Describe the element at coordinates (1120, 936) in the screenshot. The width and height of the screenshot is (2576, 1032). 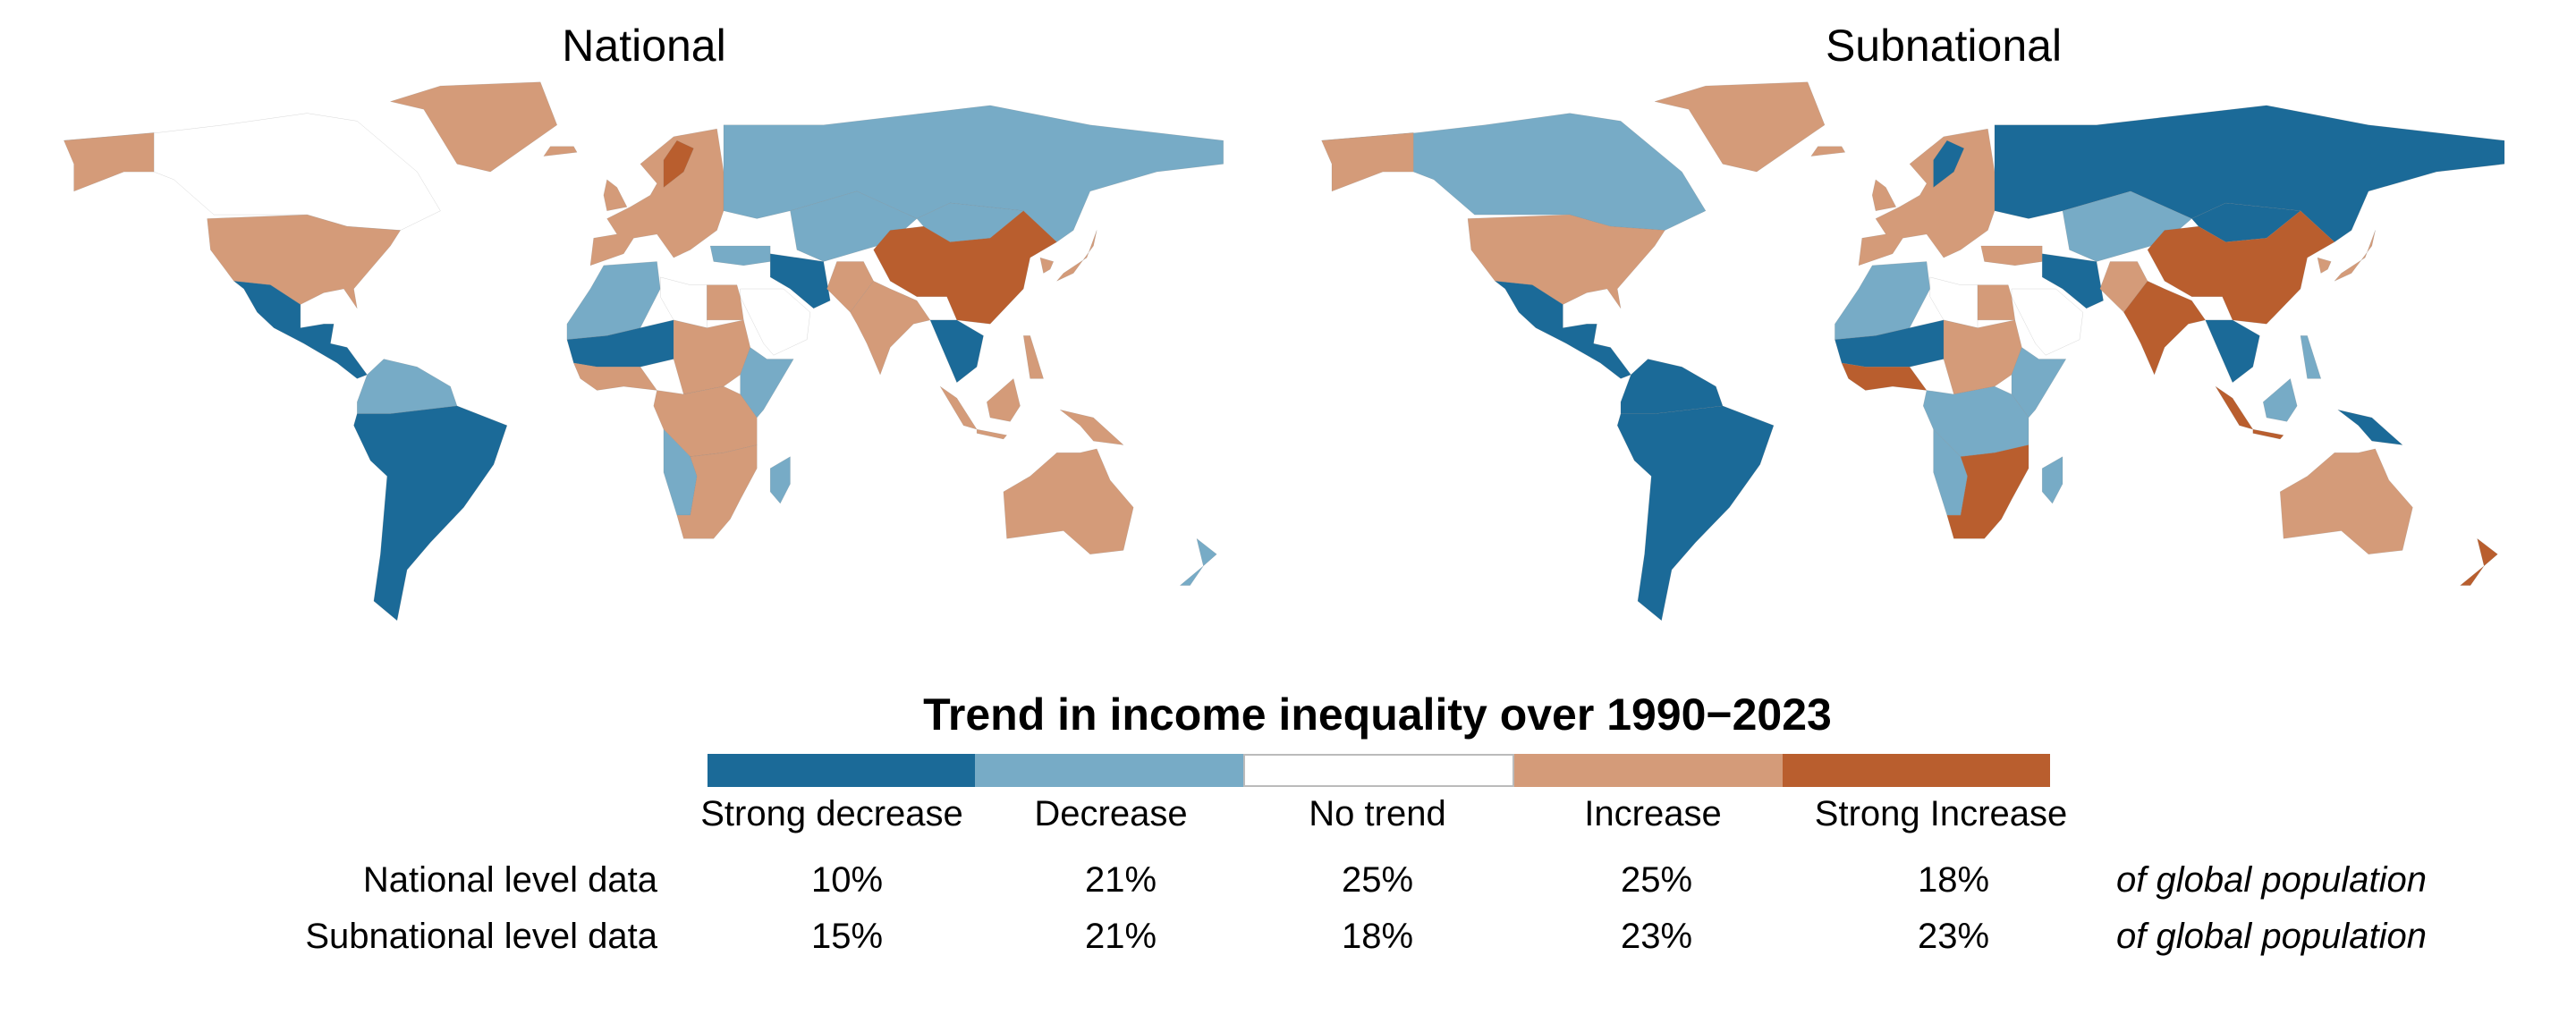
I see `subnational-pct-decrease: 21%` at that location.